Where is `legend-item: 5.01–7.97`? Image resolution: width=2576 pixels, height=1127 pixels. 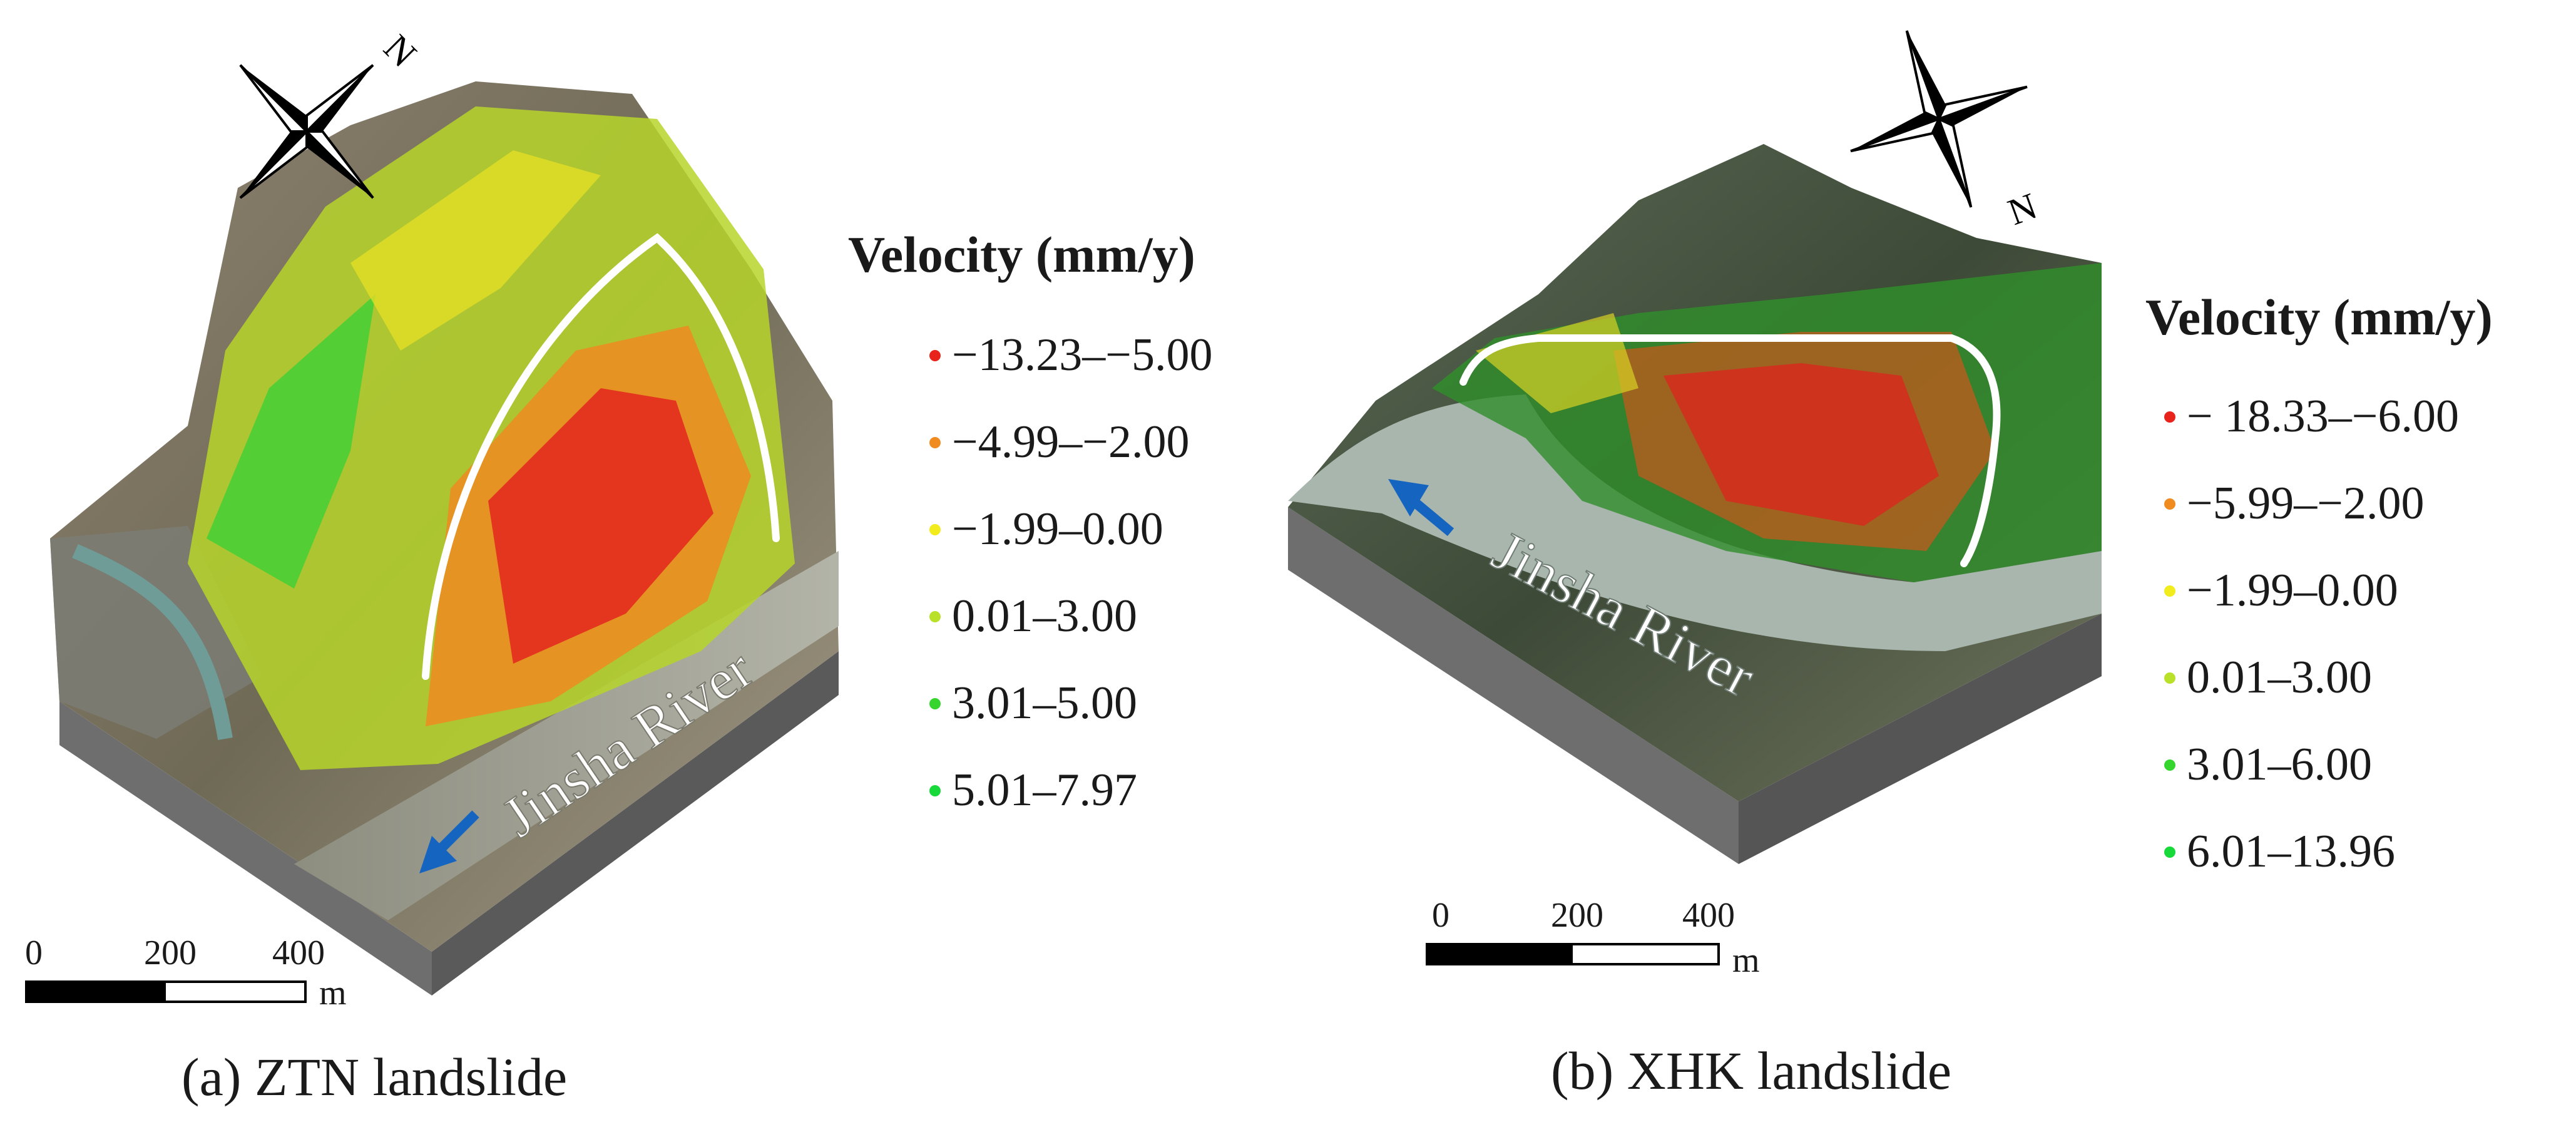 legend-item: 5.01–7.97 is located at coordinates (1070, 790).